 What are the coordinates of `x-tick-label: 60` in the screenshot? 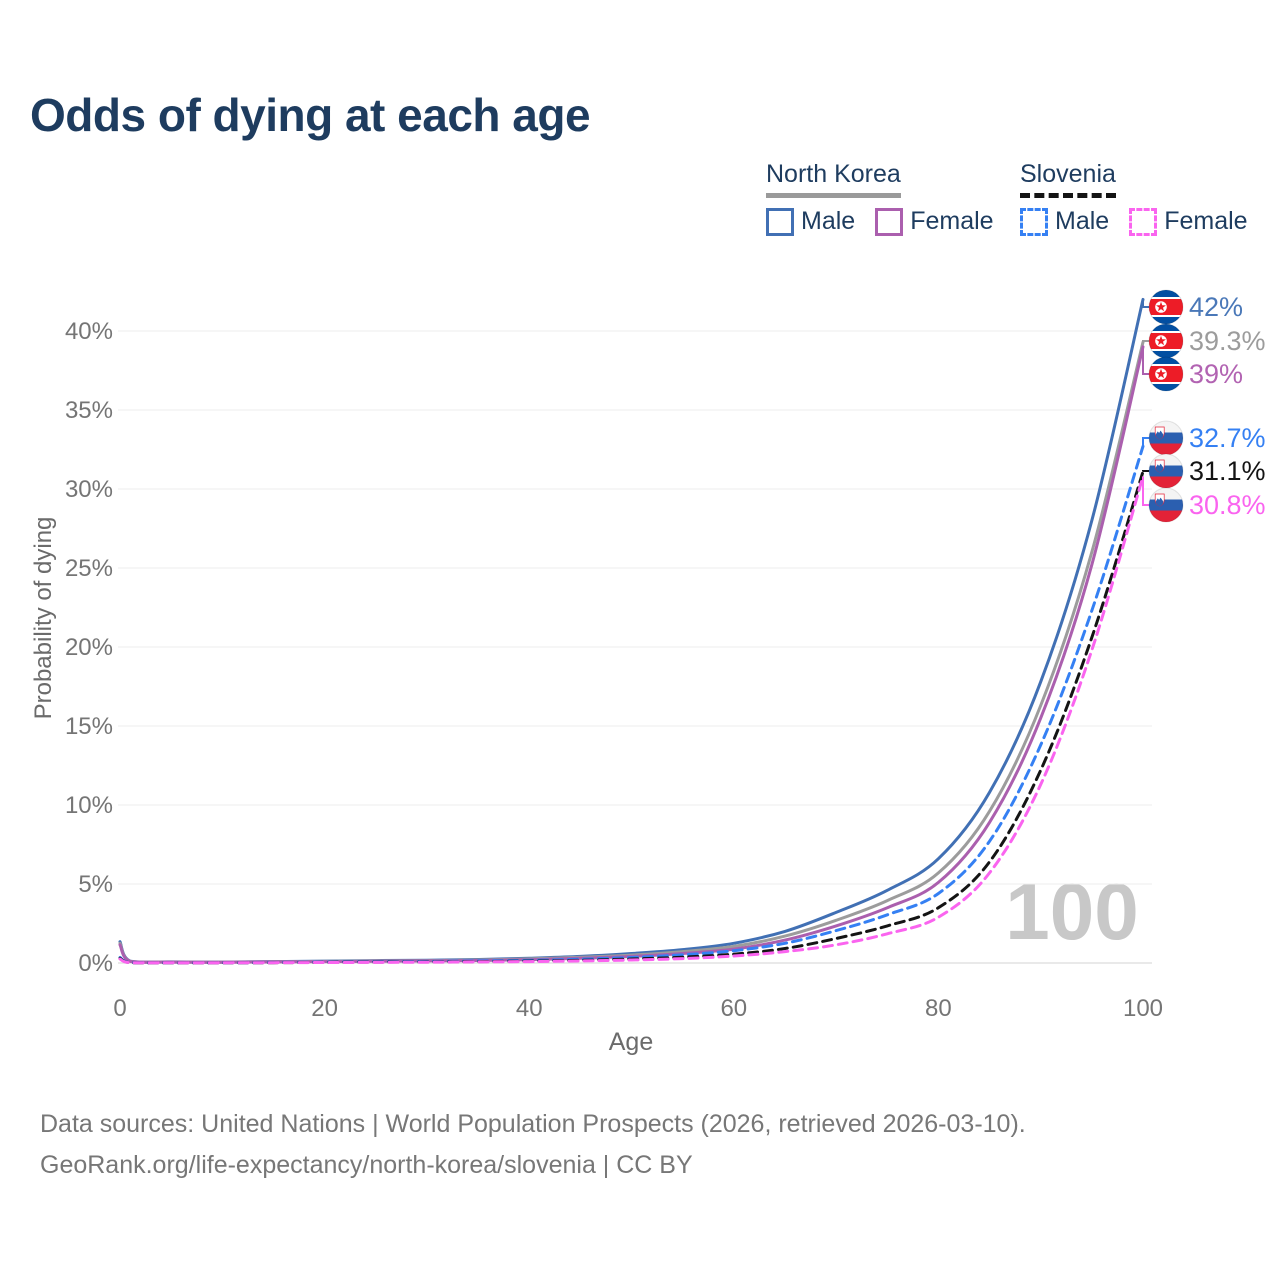 It's located at (733, 1008).